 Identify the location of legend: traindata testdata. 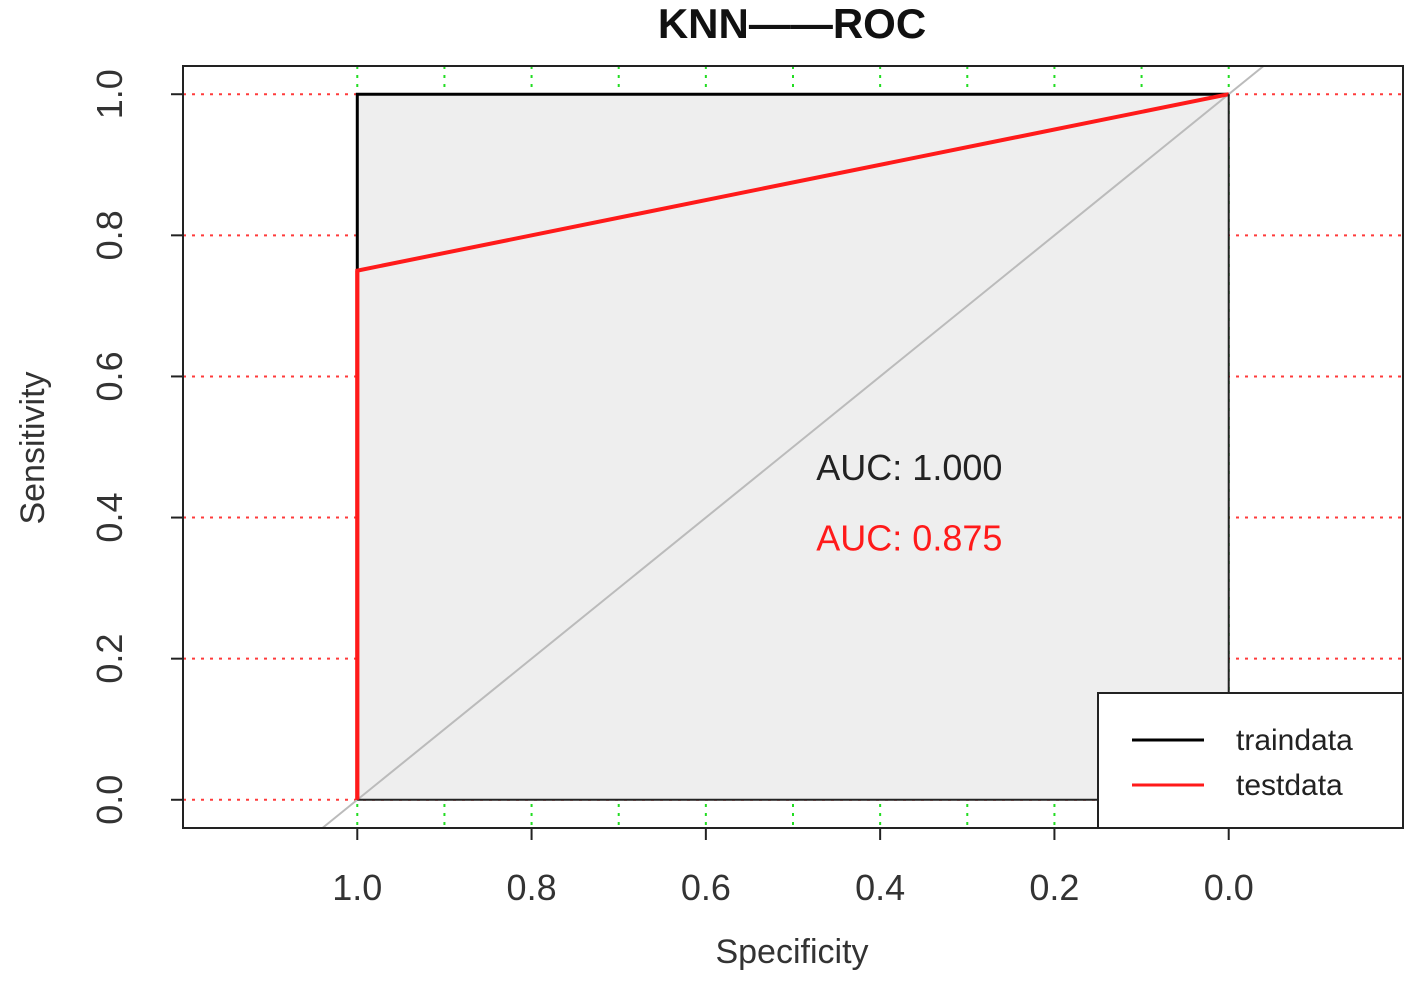
(1250, 760).